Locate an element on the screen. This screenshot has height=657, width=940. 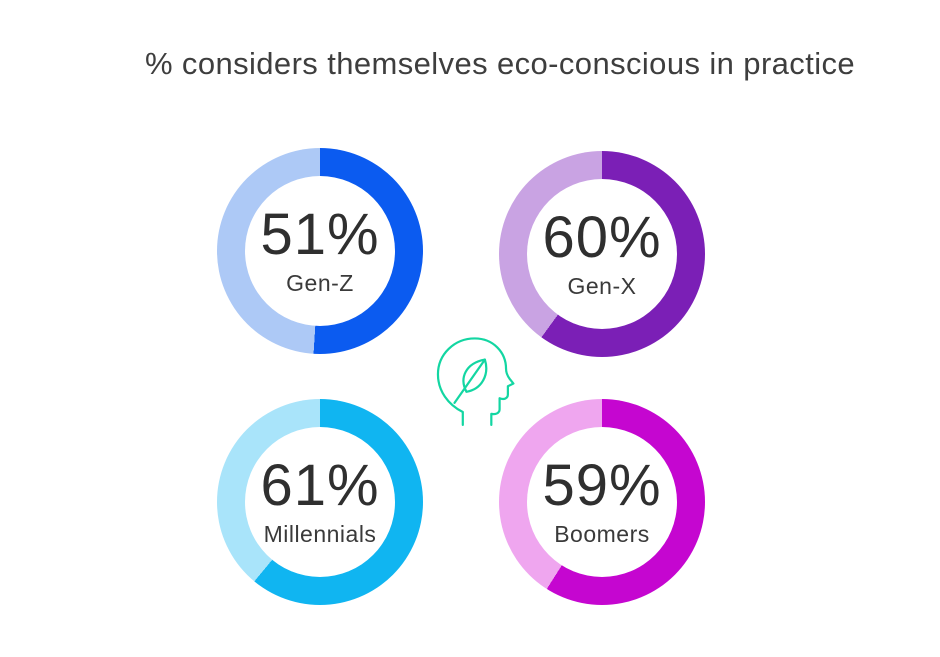
head-profile-icon is located at coordinates (475, 382).